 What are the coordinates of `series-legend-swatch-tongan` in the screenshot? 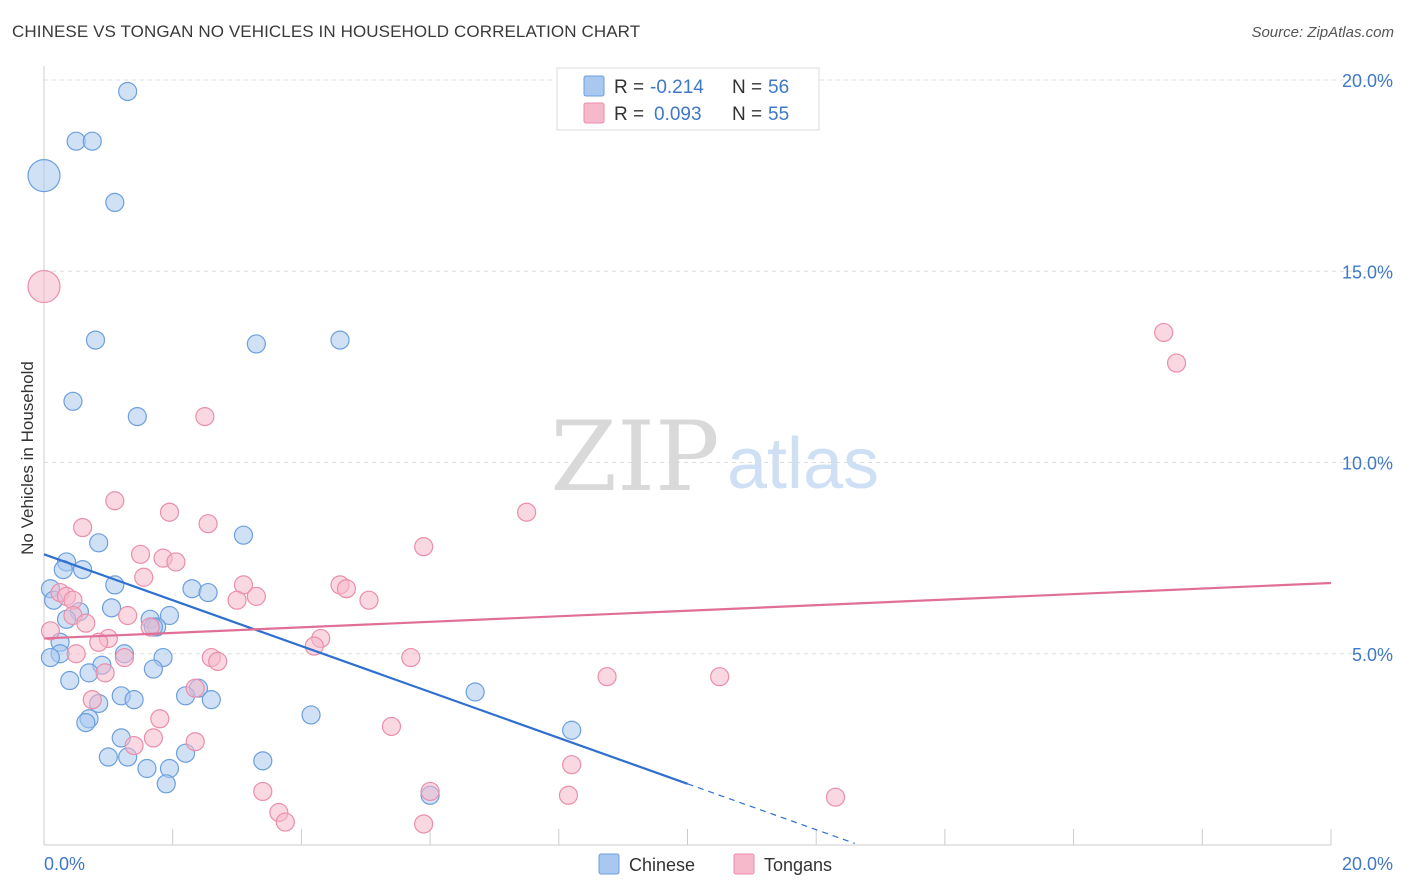 It's located at (744, 864).